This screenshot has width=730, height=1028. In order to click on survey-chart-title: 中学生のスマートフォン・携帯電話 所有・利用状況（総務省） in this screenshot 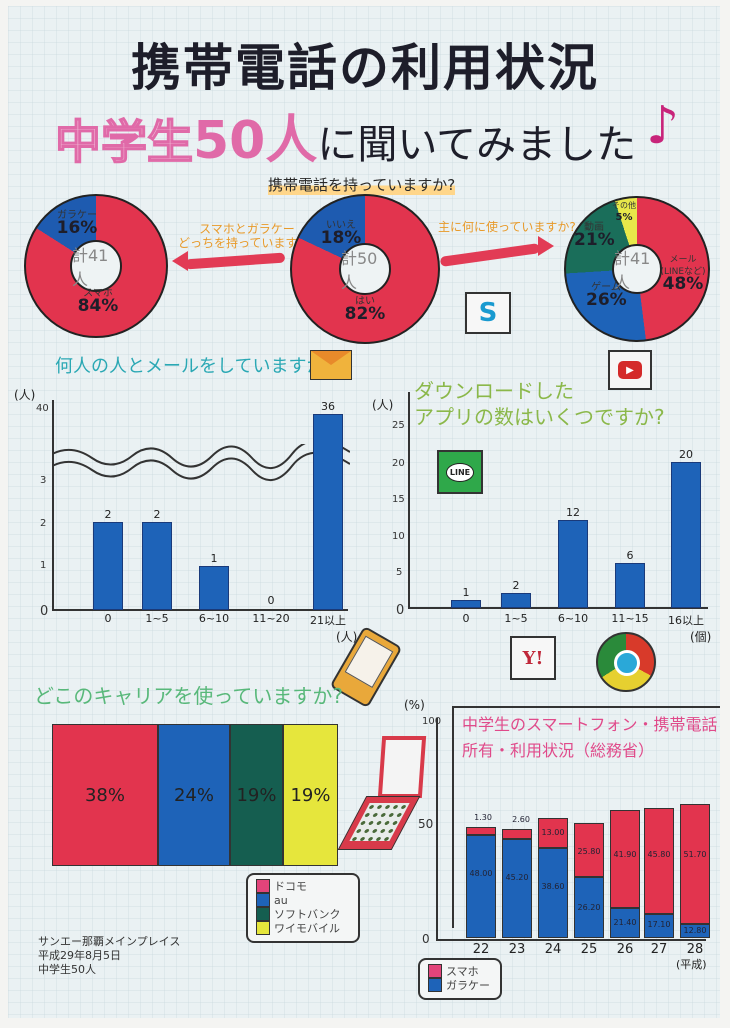, I will do `click(590, 738)`.